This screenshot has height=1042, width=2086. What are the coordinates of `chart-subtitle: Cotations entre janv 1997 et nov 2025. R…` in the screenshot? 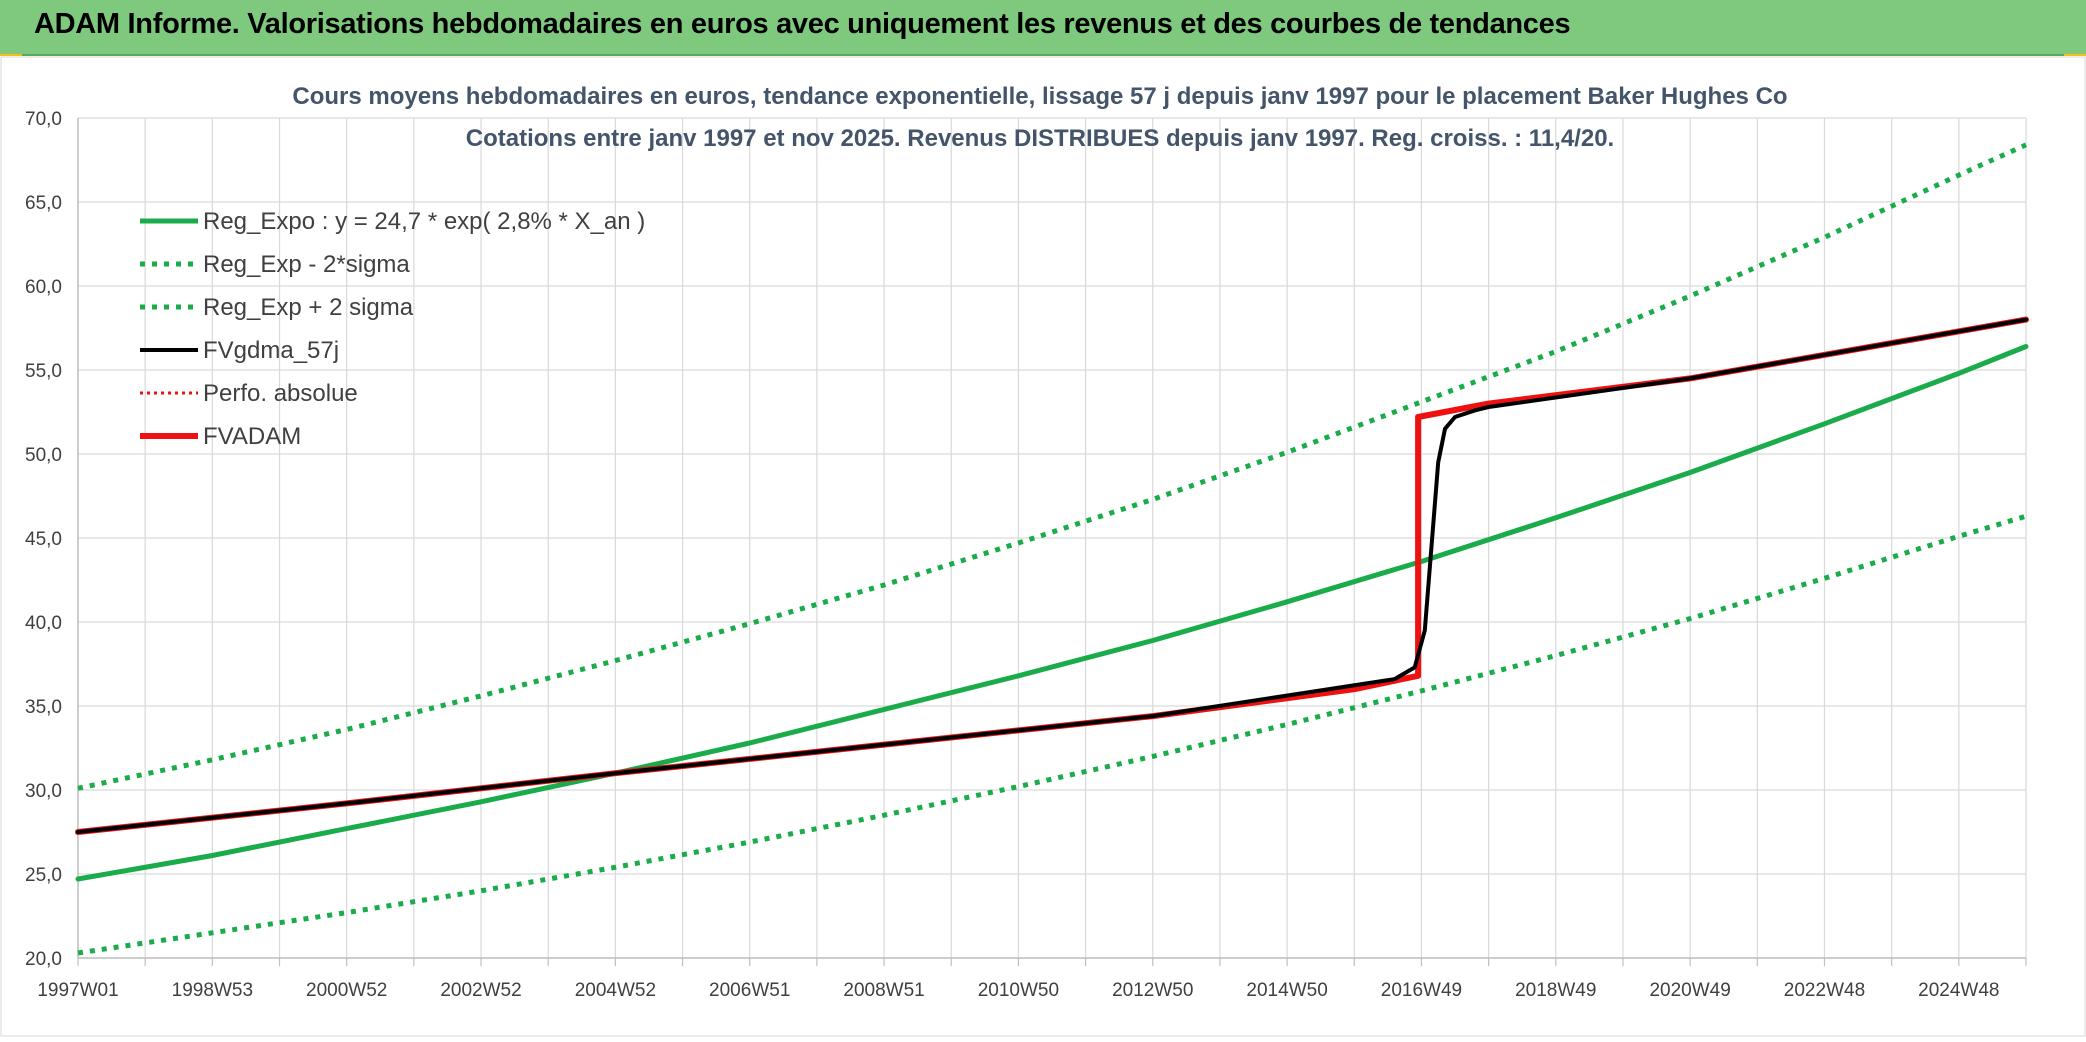 It's located at (1040, 138).